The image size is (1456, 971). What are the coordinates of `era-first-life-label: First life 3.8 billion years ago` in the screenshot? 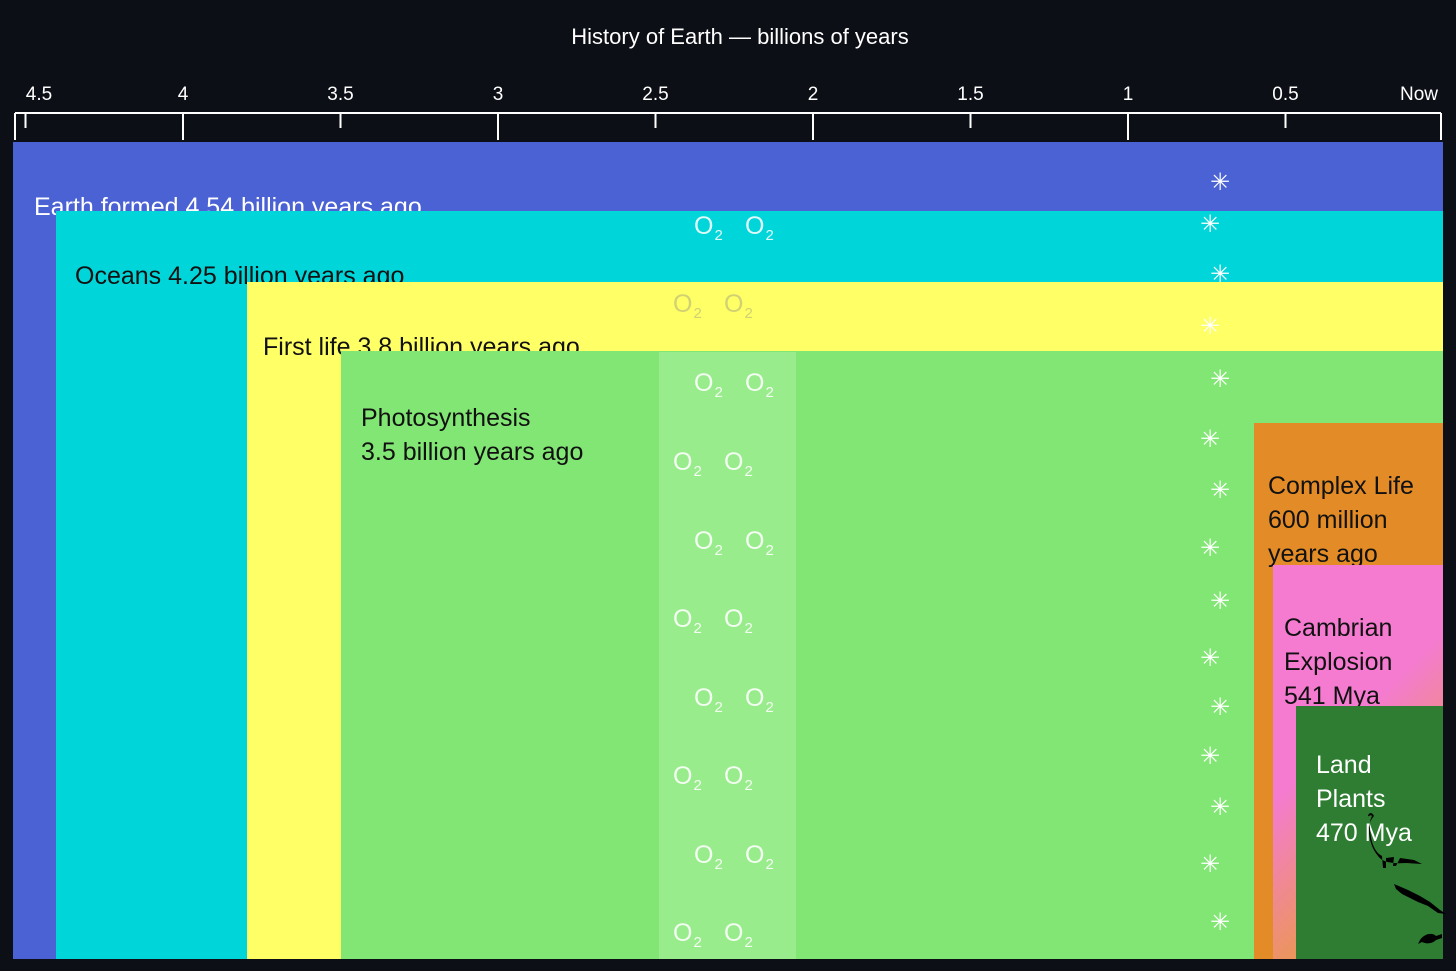 It's located at (421, 347).